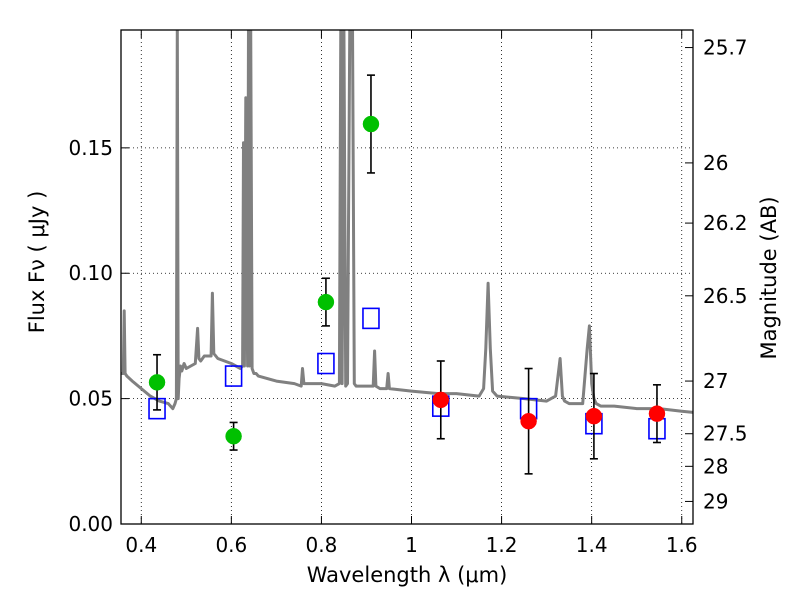 Image resolution: width=800 pixels, height=600 pixels. What do you see at coordinates (592, 545) in the screenshot?
I see `x-tick-label: 1.4` at bounding box center [592, 545].